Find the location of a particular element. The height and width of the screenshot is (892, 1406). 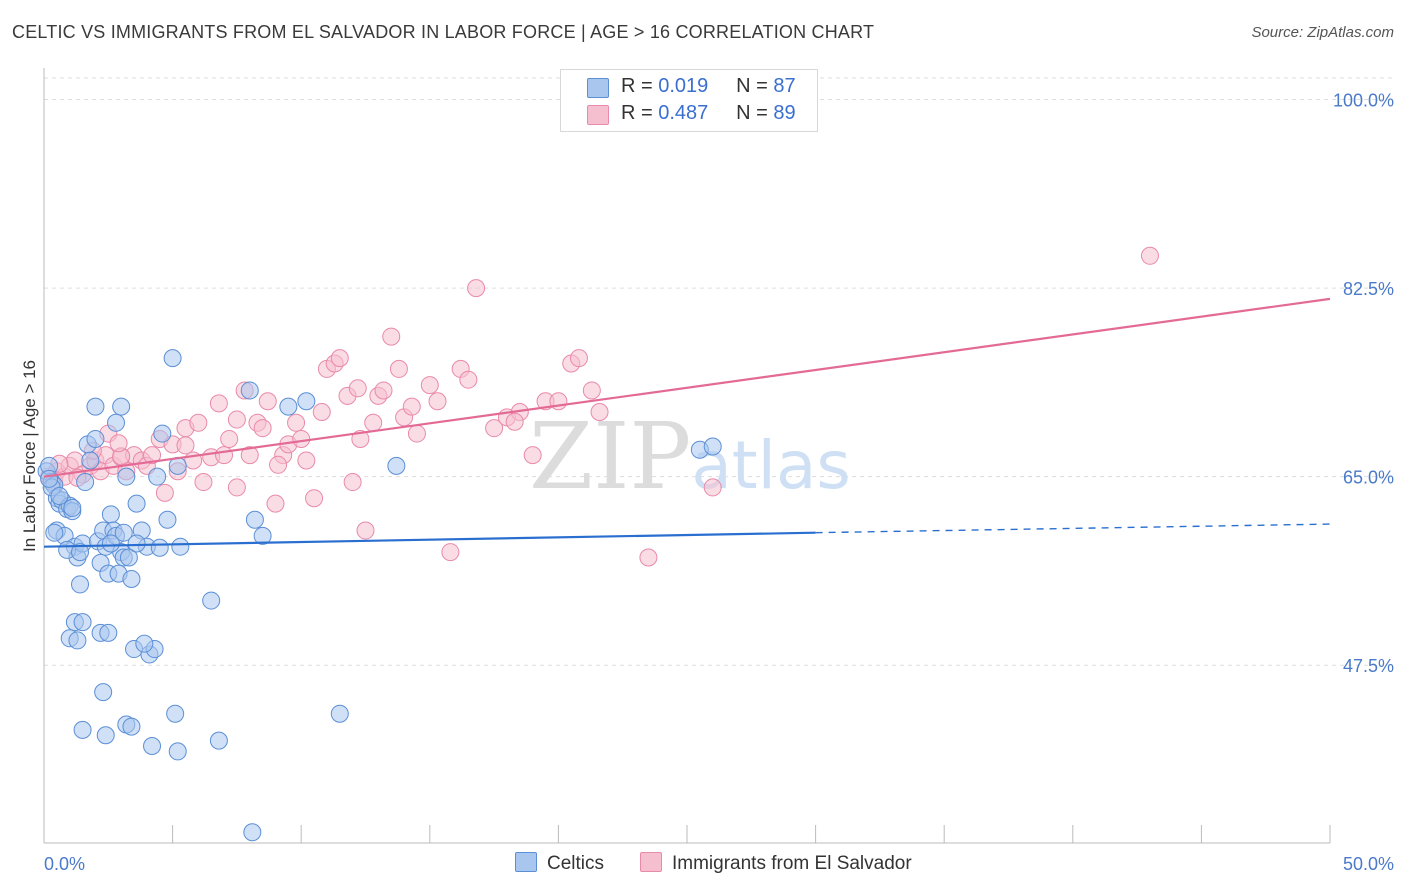

y-tick-labels: 47.5% 65.0% 82.5% 100.0% is located at coordinates (1363, 384).